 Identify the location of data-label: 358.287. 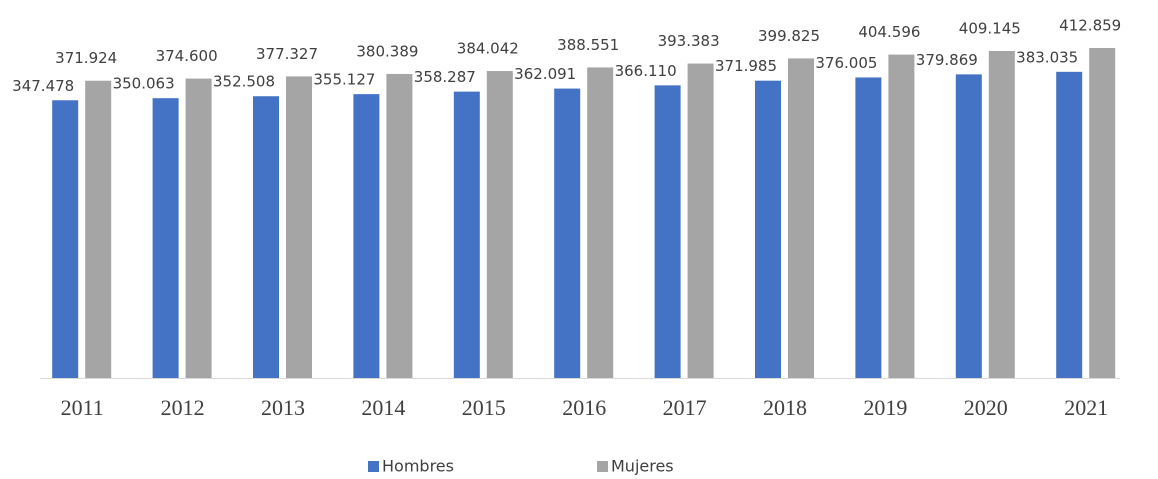
(445, 77).